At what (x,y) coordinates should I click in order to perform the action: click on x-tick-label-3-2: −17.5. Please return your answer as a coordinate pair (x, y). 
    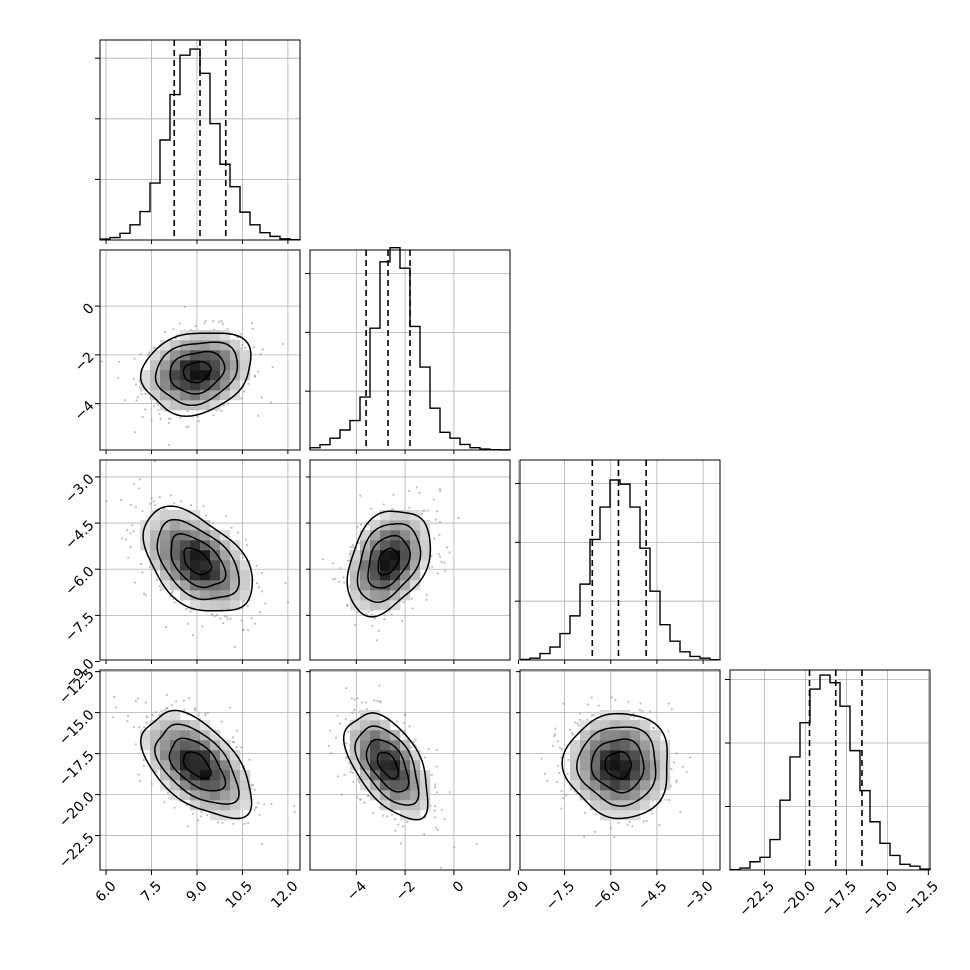
    Looking at the image, I should click on (839, 899).